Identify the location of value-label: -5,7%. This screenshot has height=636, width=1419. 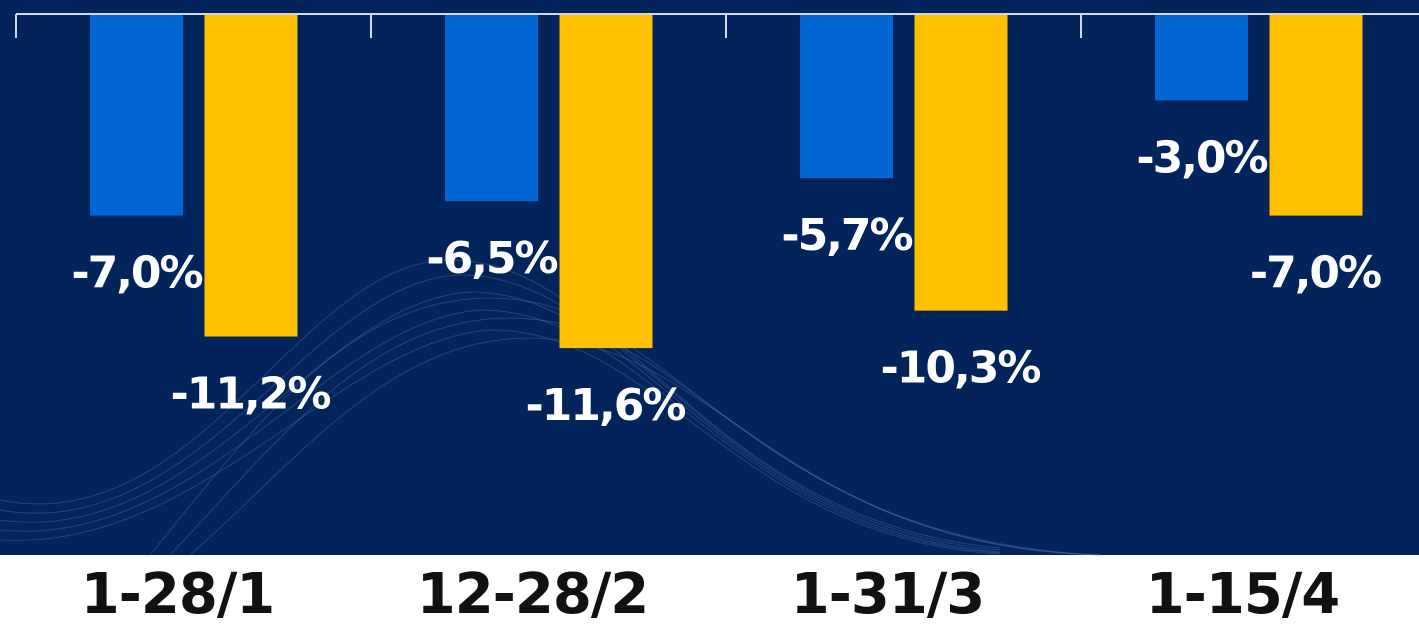
(846, 235).